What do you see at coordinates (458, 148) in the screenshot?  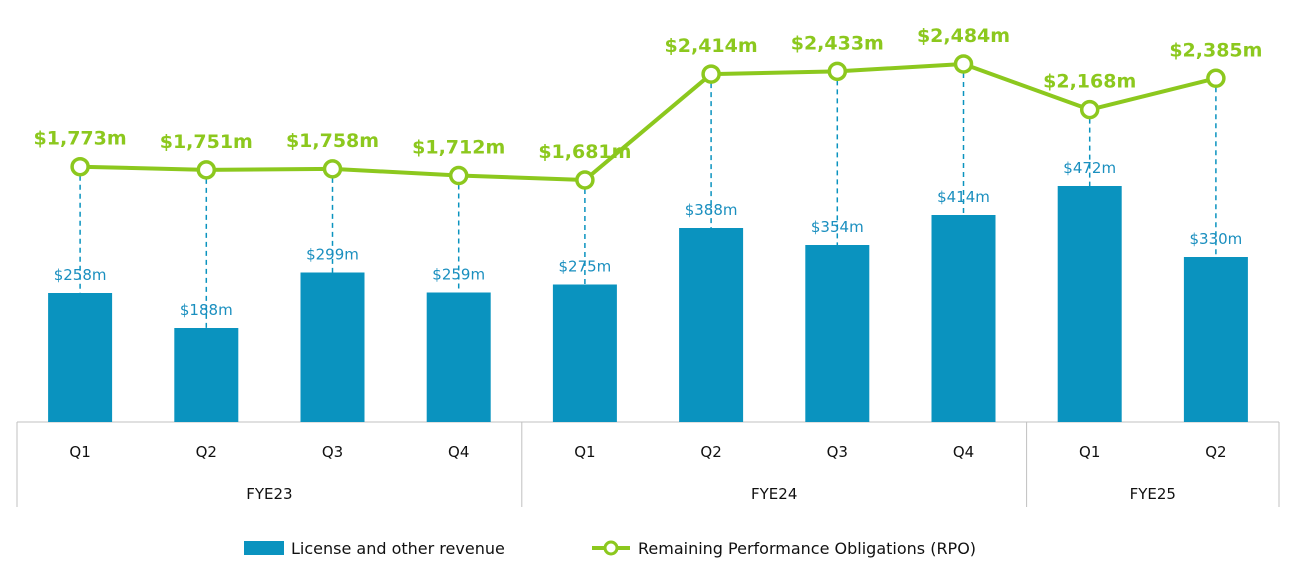 I see `rpo-data-label: $1,712m` at bounding box center [458, 148].